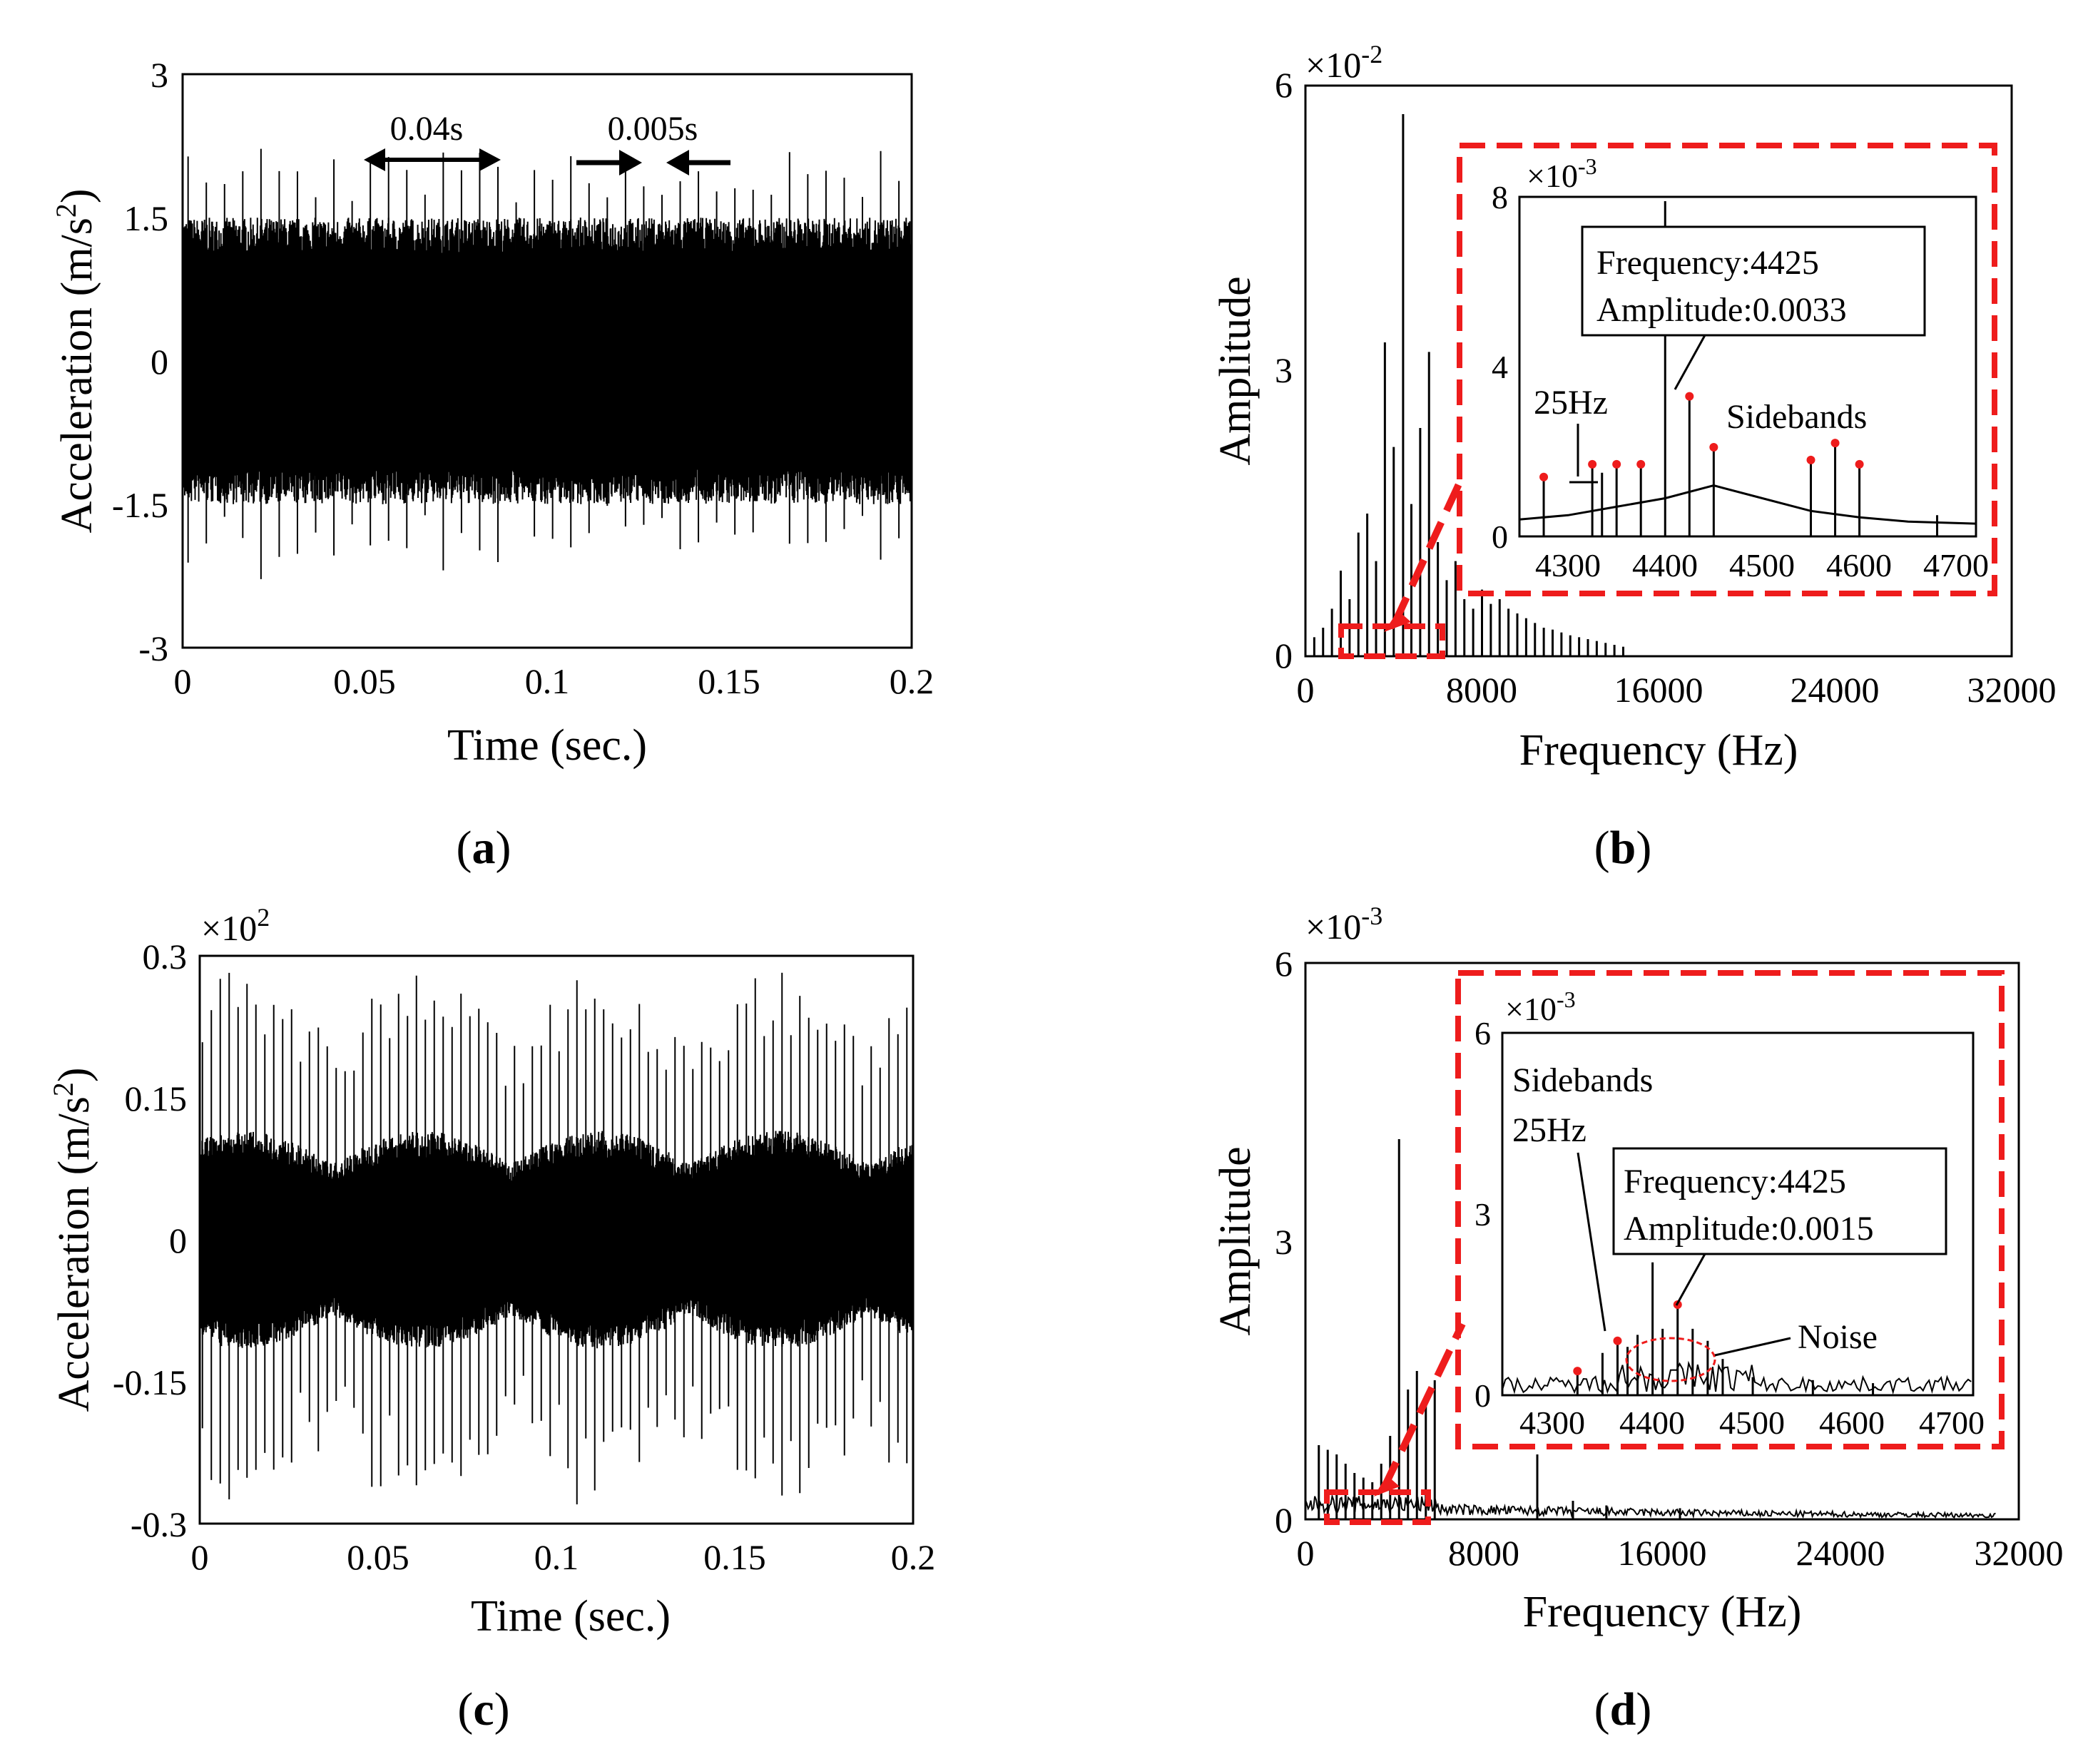  What do you see at coordinates (1752, 1347) in the screenshot?
I see `inset-noise-pointer` at bounding box center [1752, 1347].